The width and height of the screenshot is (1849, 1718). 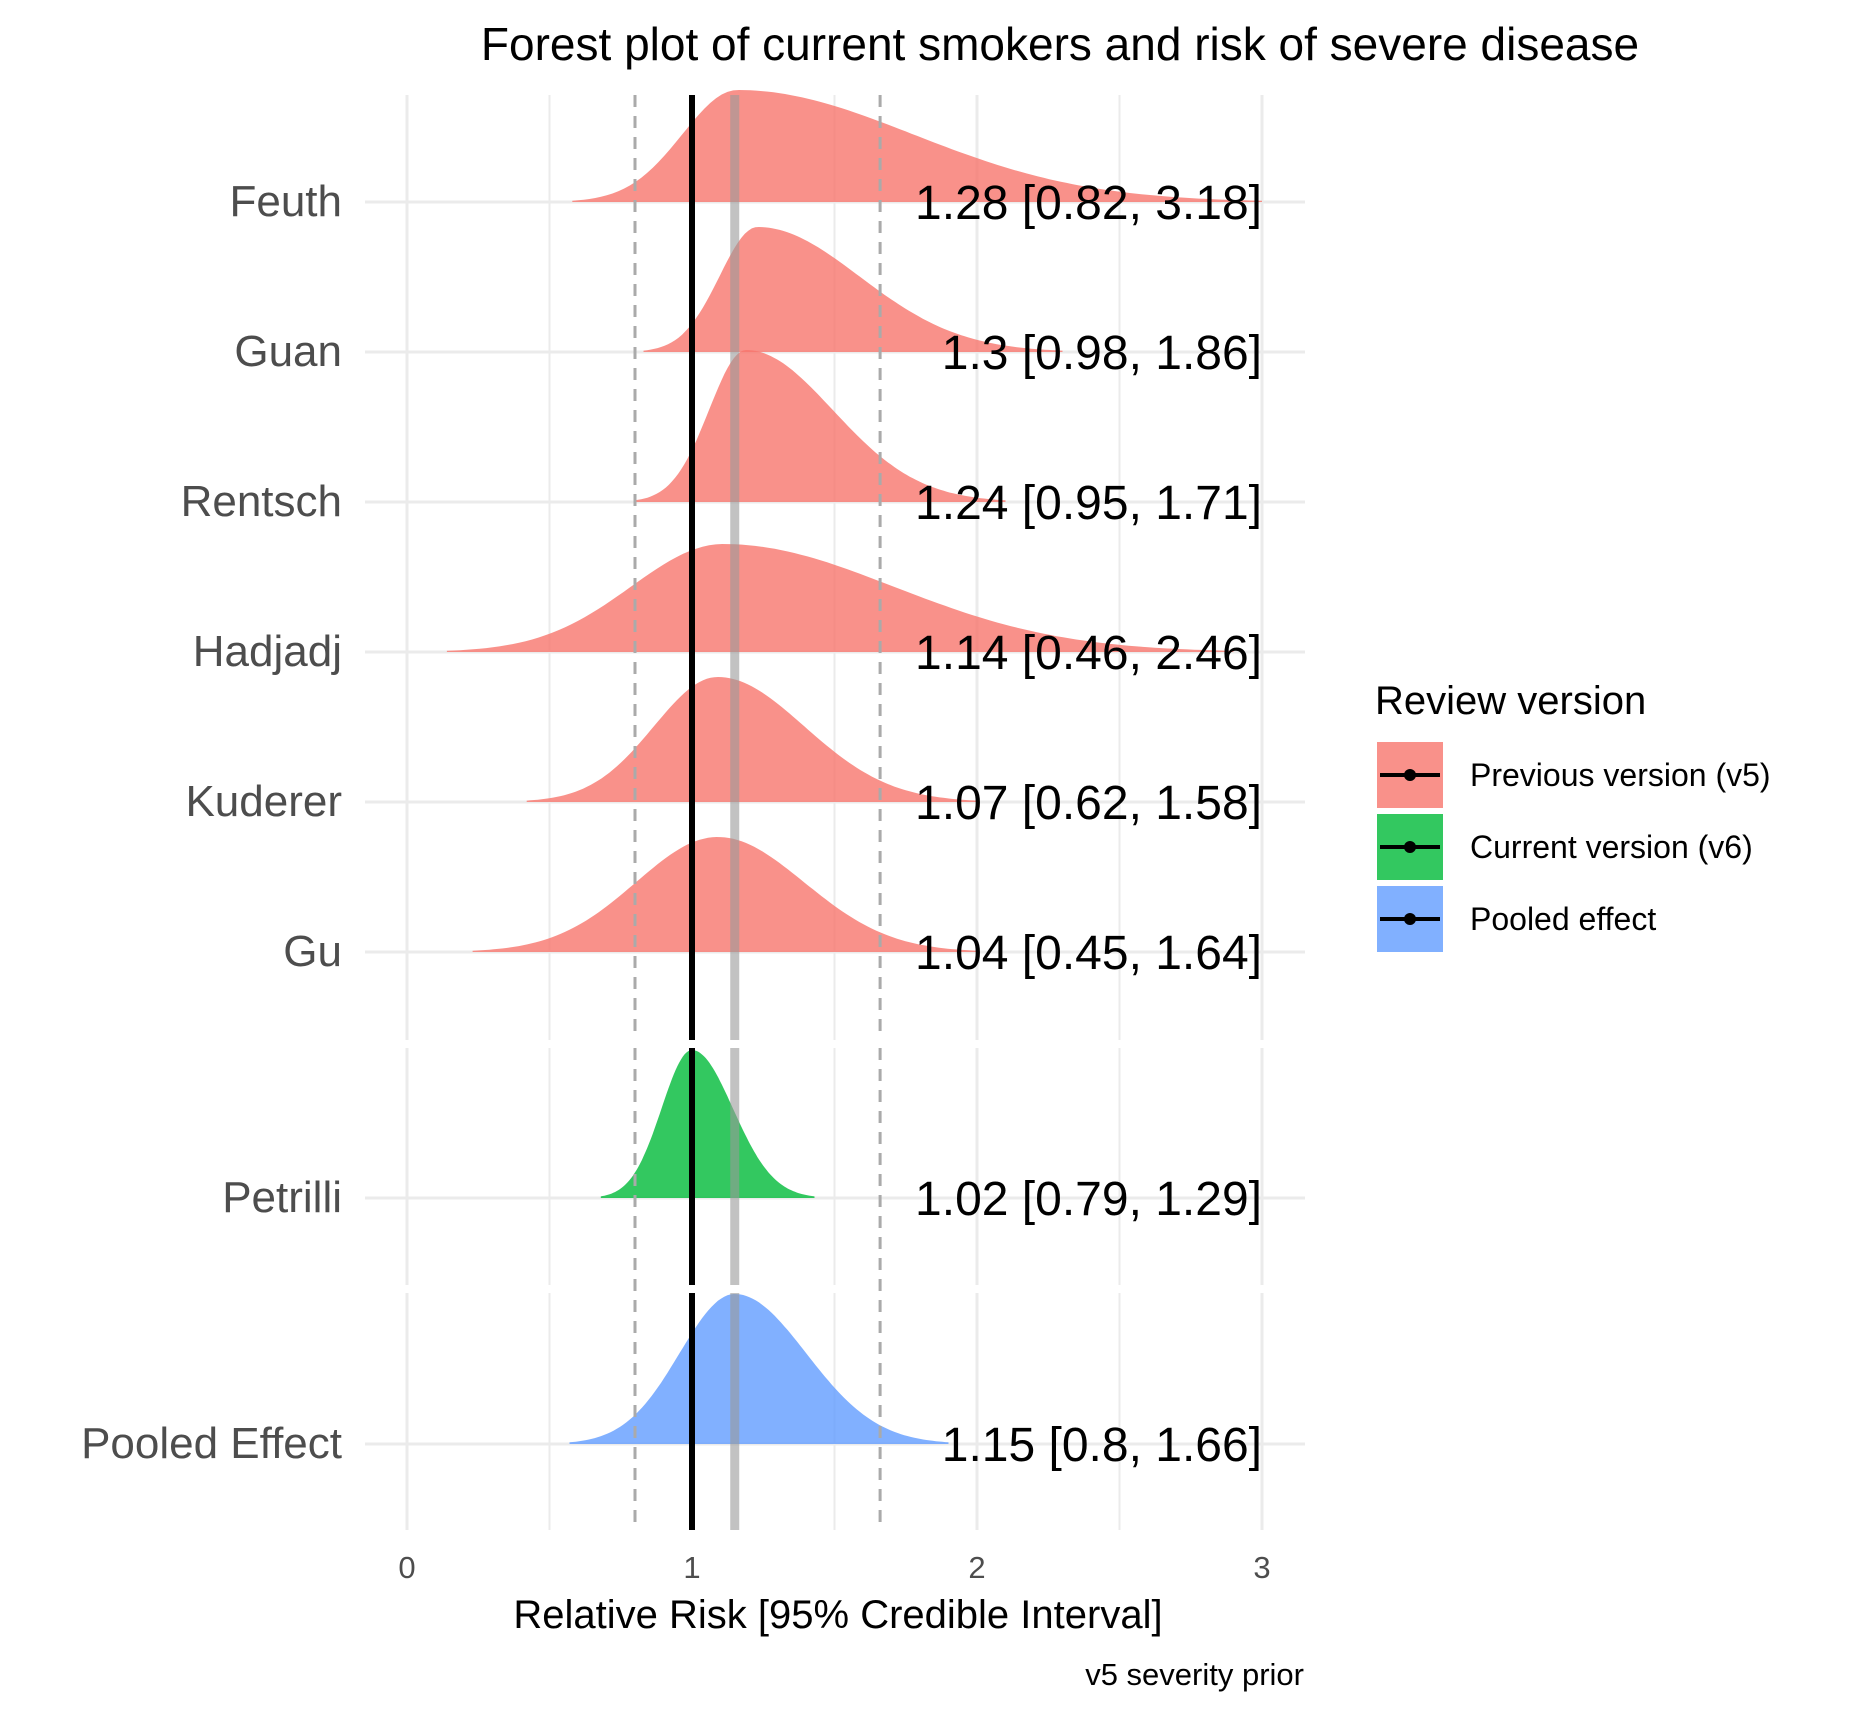 What do you see at coordinates (1102, 353) in the screenshot?
I see `estimate-label: 1.3 [0.98, 1.86]` at bounding box center [1102, 353].